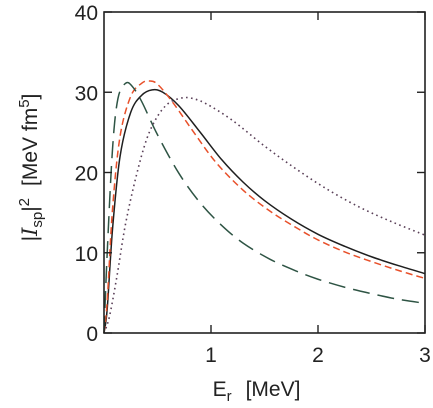  What do you see at coordinates (24, 202) in the screenshot?
I see `y-label-exp: 2` at bounding box center [24, 202].